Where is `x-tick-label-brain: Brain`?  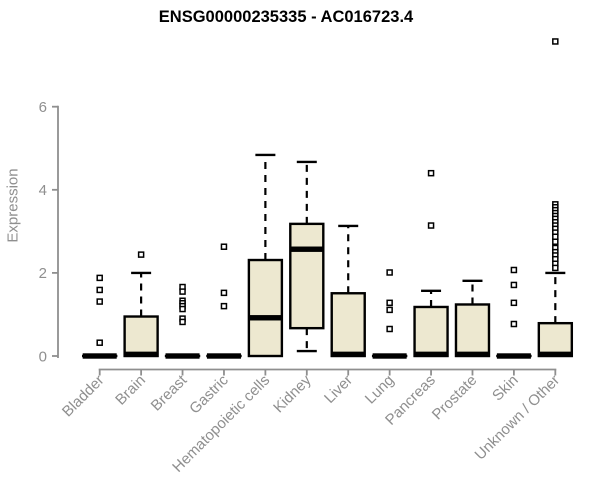
x-tick-label-brain: Brain is located at coordinates (130, 390).